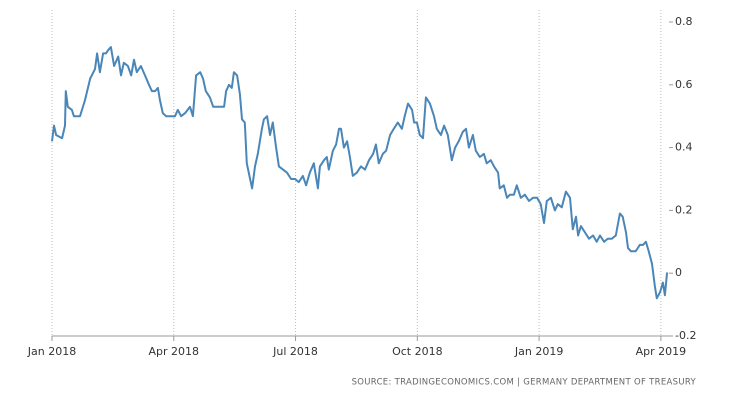  What do you see at coordinates (661, 351) in the screenshot?
I see `x-tick-label: Apr 2019` at bounding box center [661, 351].